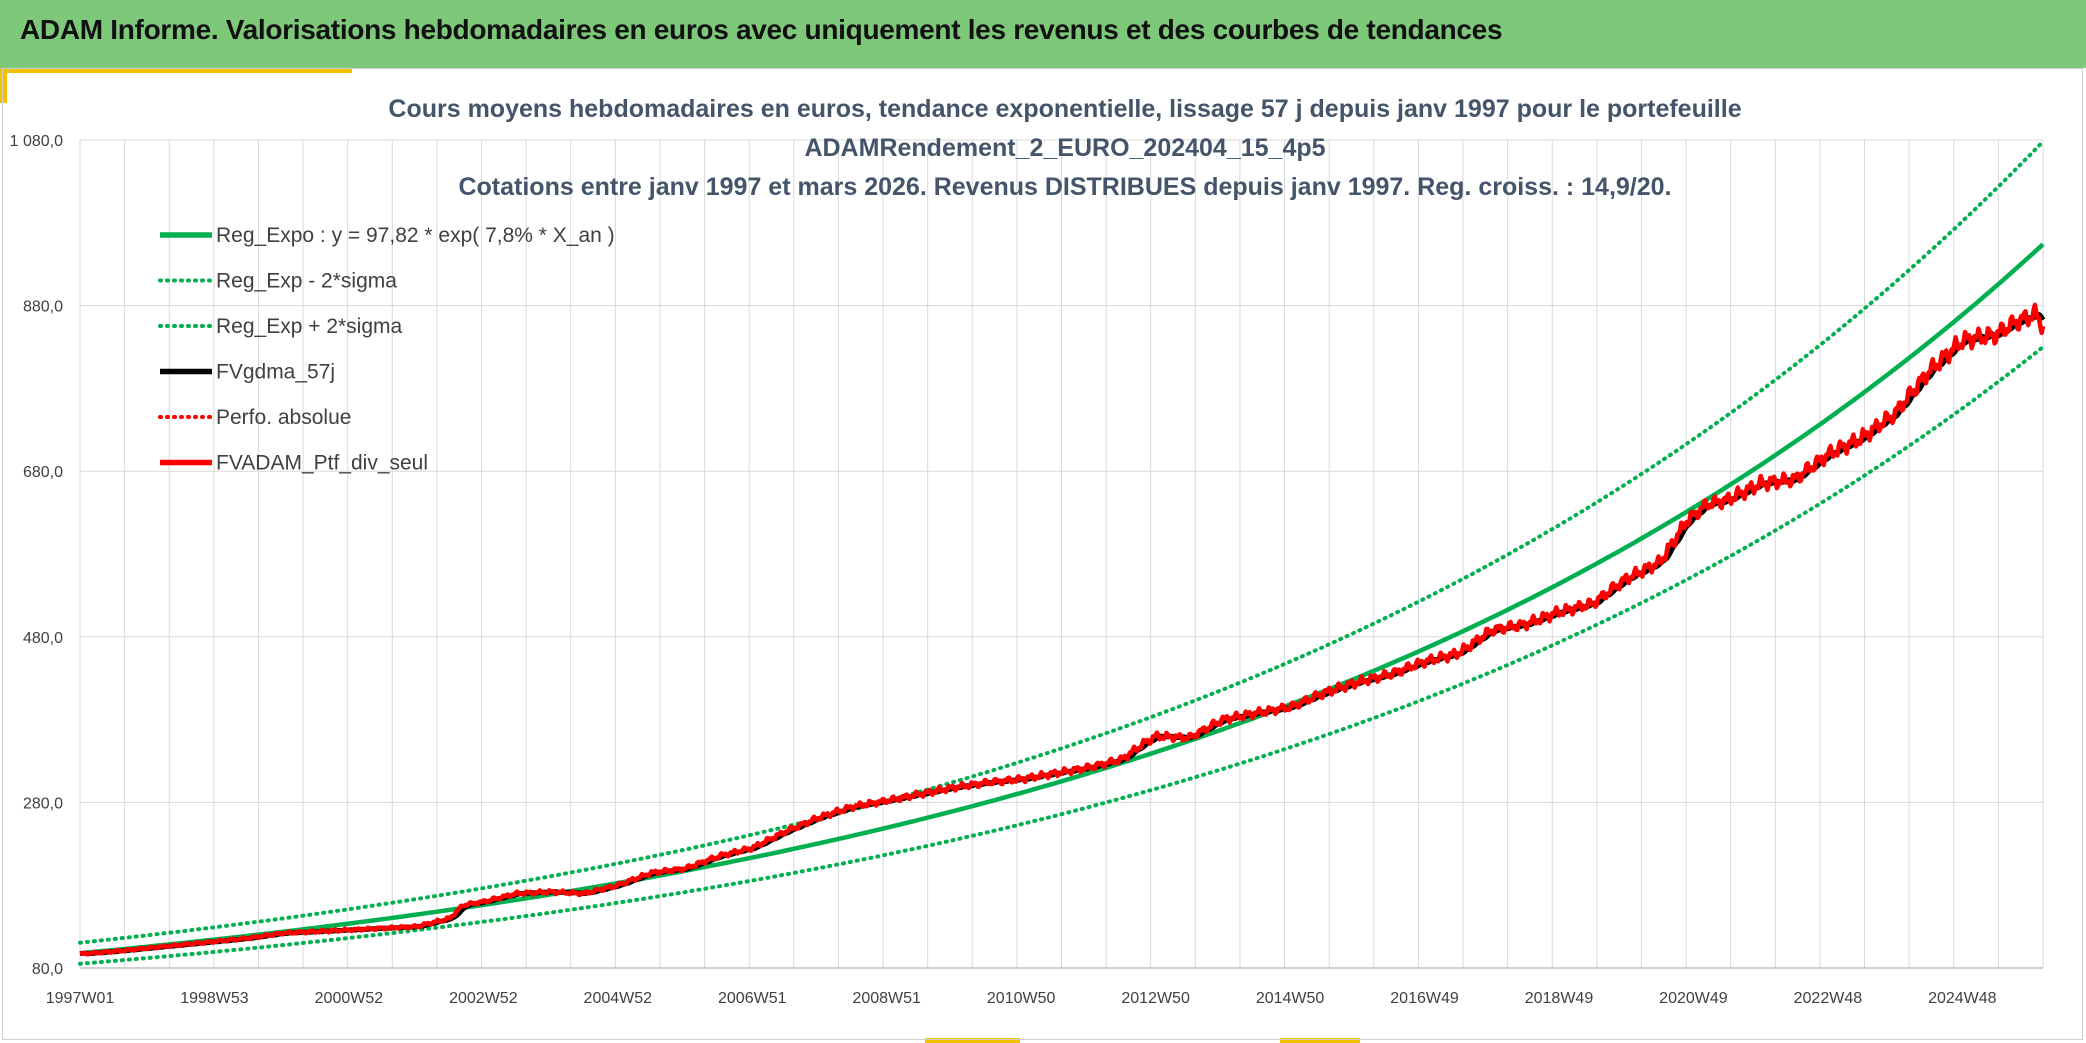 The image size is (2086, 1043). I want to click on x-tick-label: 2016W49, so click(1424, 998).